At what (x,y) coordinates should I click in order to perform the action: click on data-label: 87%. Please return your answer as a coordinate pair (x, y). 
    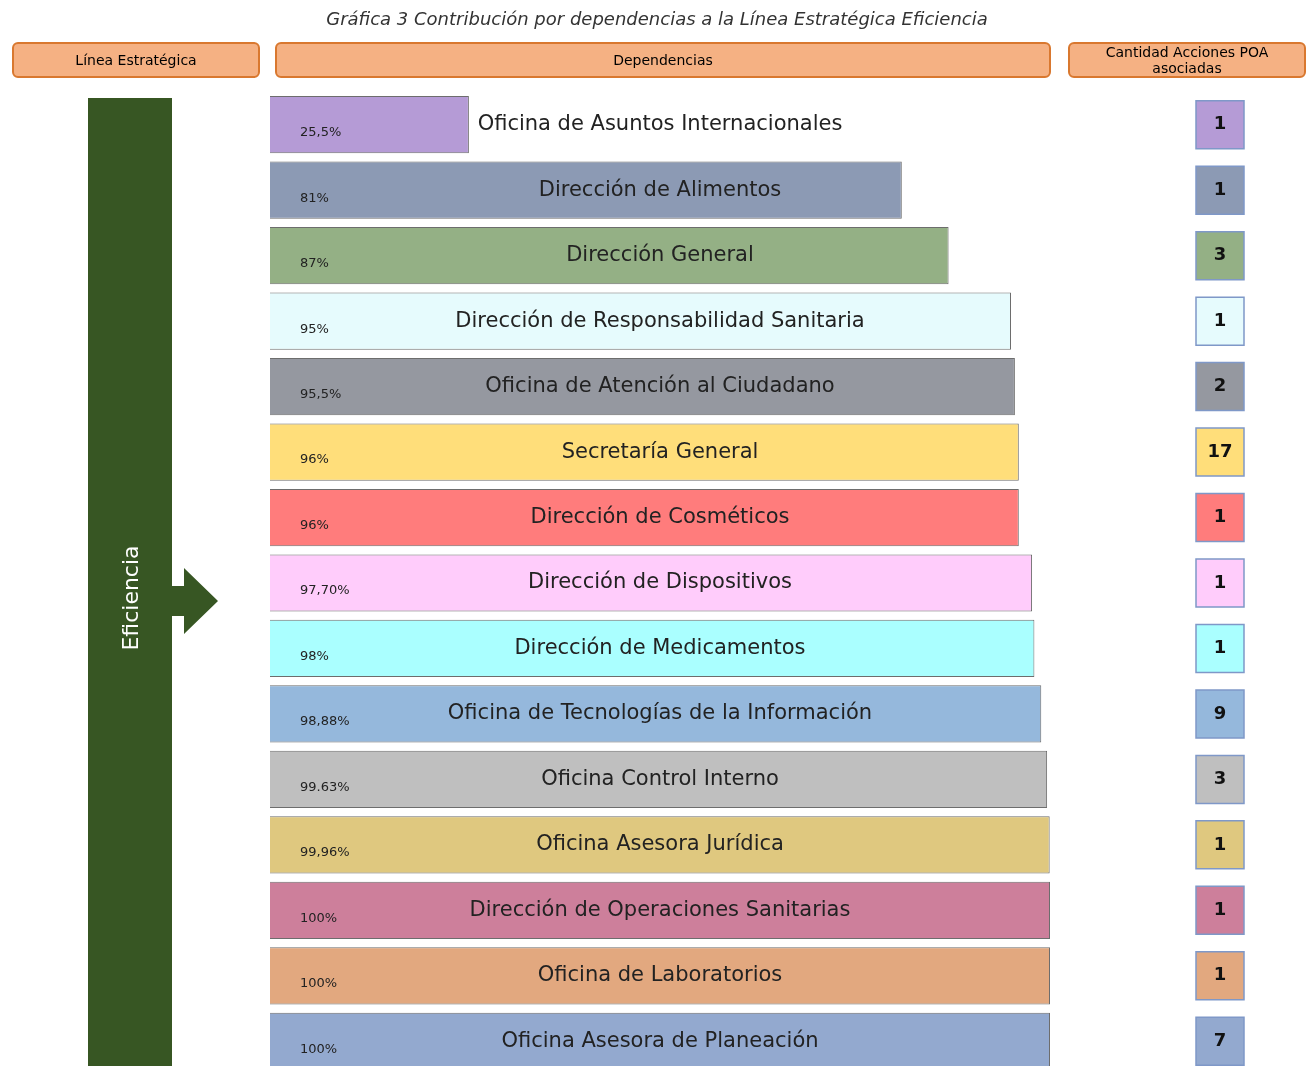
    Looking at the image, I should click on (314, 263).